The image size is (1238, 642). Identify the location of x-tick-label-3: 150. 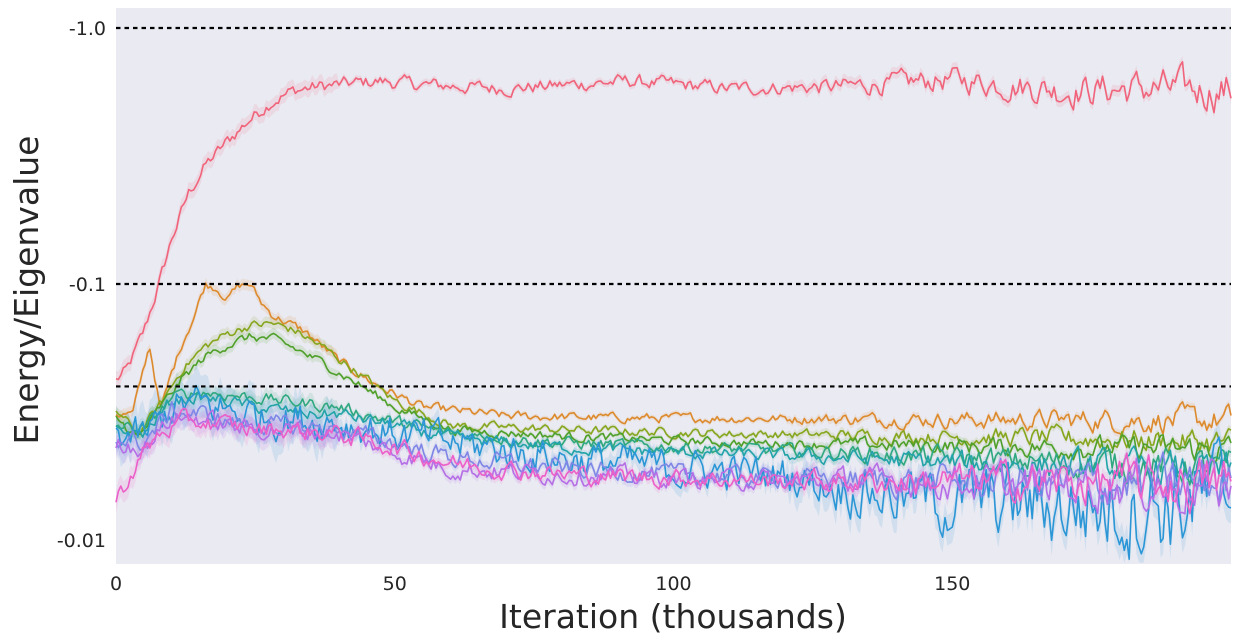
(952, 584).